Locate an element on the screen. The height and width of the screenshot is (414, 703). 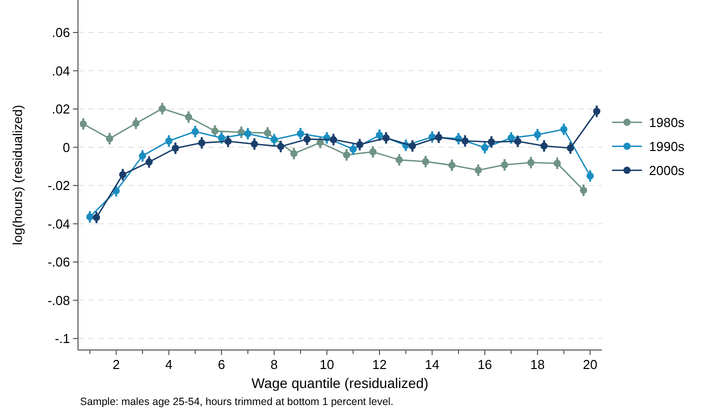
x-tick-label: 12 is located at coordinates (379, 364).